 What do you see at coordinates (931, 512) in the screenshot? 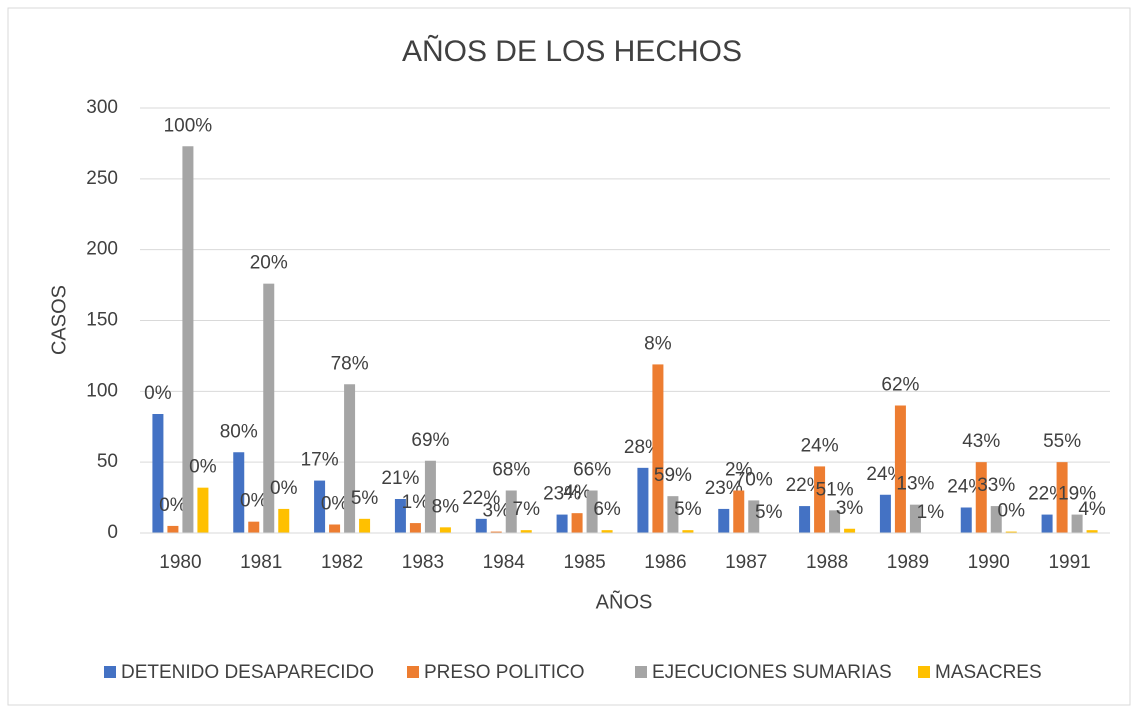
I see `data-label: 1%` at bounding box center [931, 512].